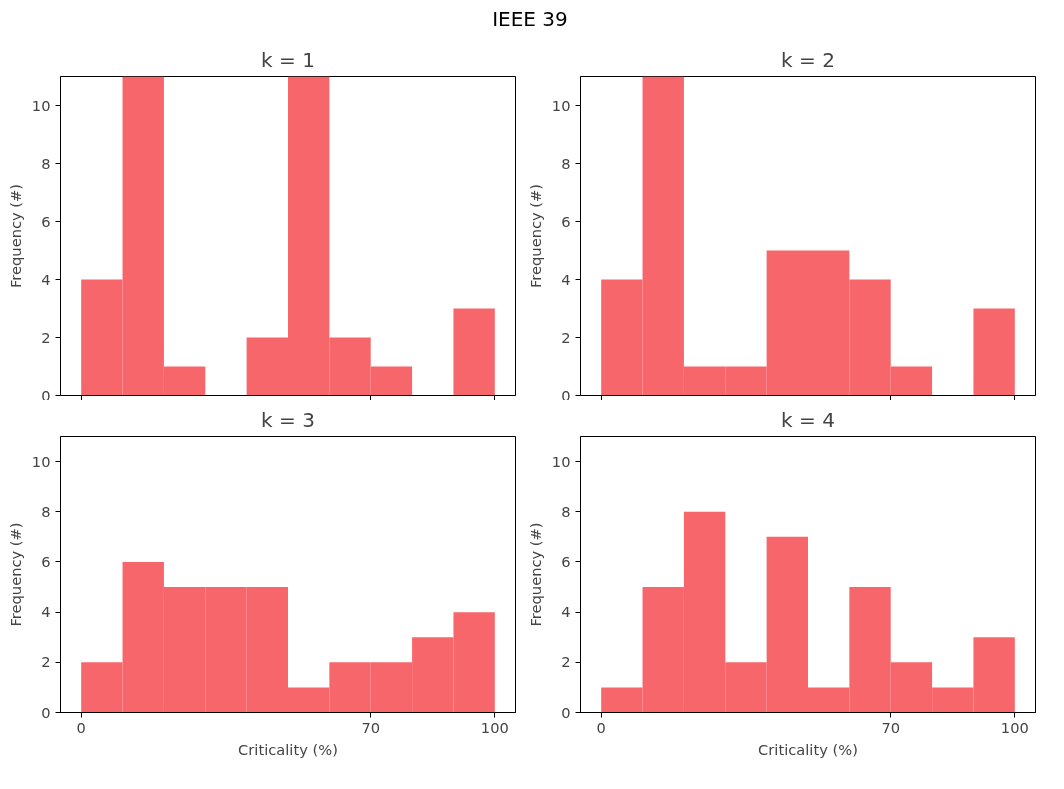  What do you see at coordinates (288, 59) in the screenshot?
I see `chart-title: k = 1` at bounding box center [288, 59].